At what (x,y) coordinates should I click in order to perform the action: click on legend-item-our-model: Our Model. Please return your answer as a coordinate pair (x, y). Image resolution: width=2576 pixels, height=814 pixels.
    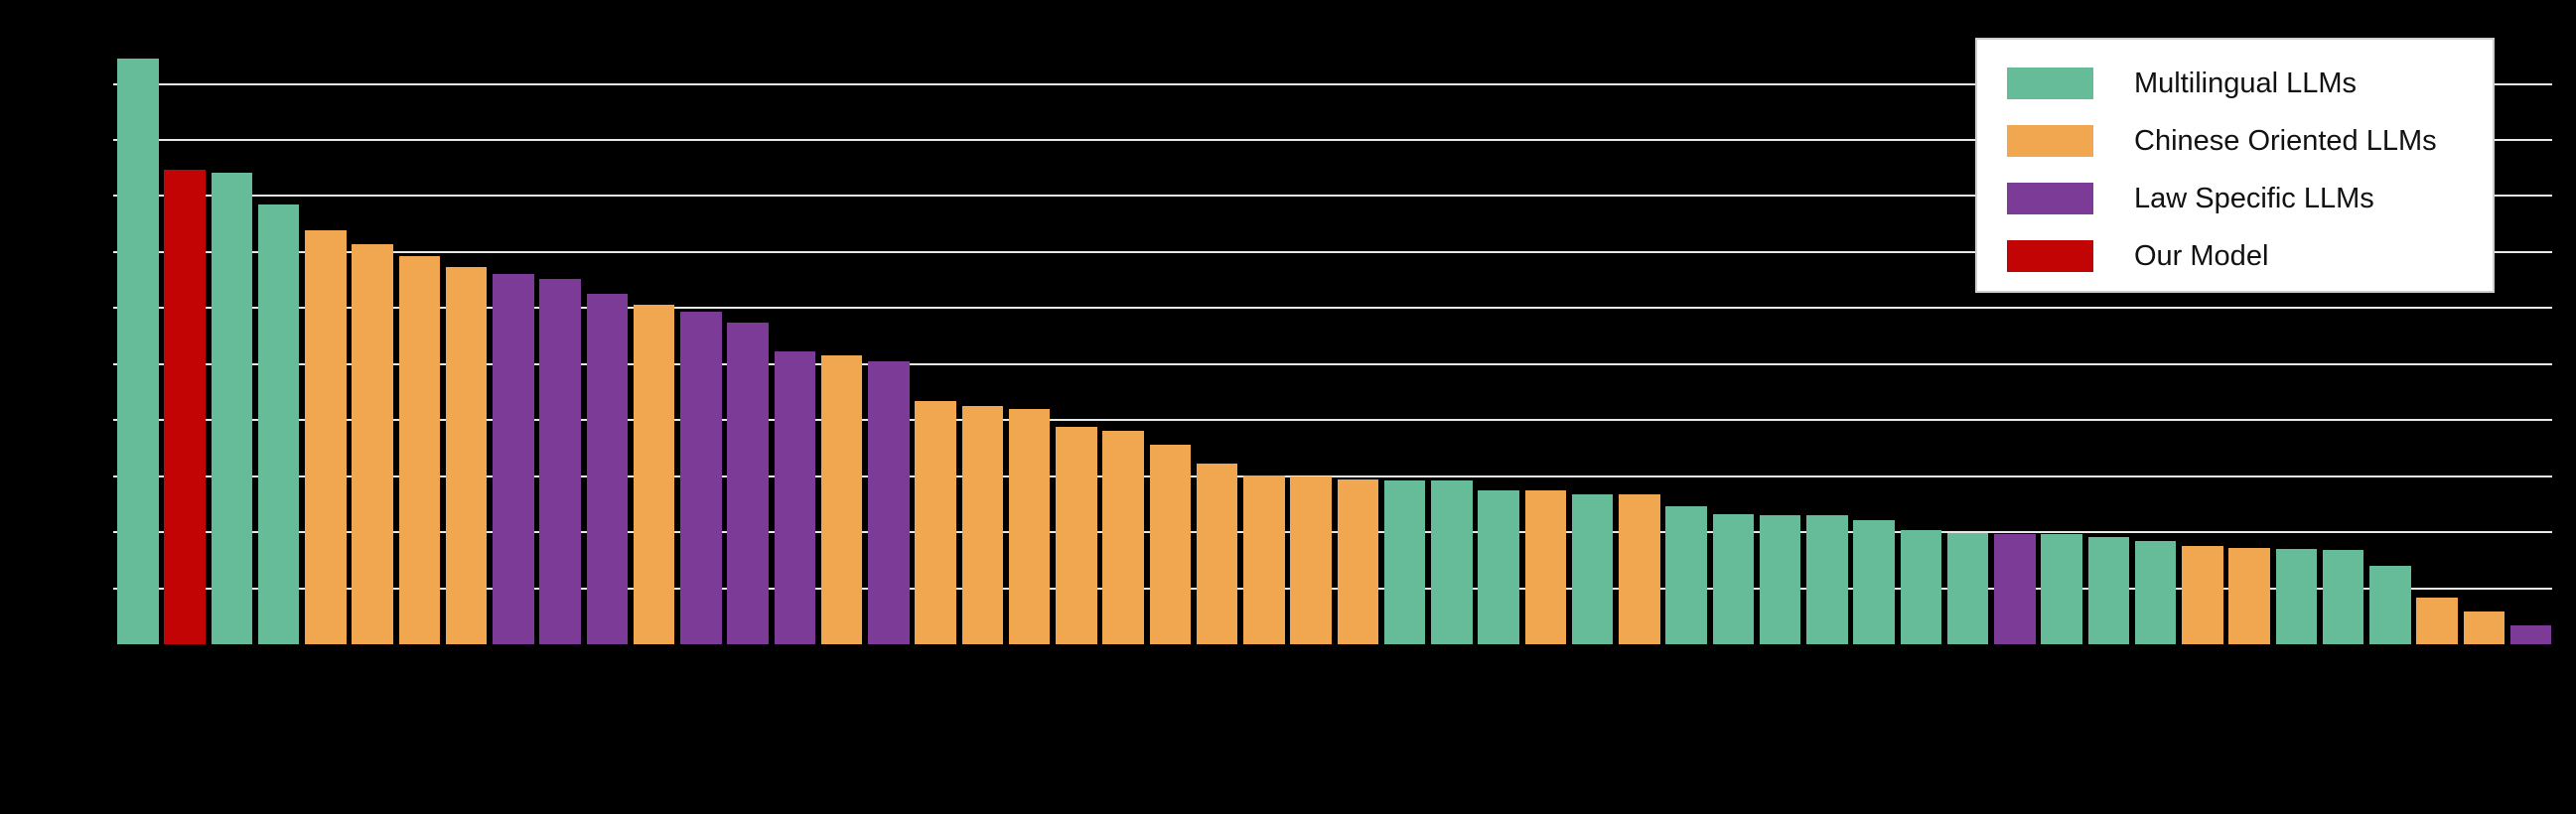
    Looking at the image, I should click on (2235, 256).